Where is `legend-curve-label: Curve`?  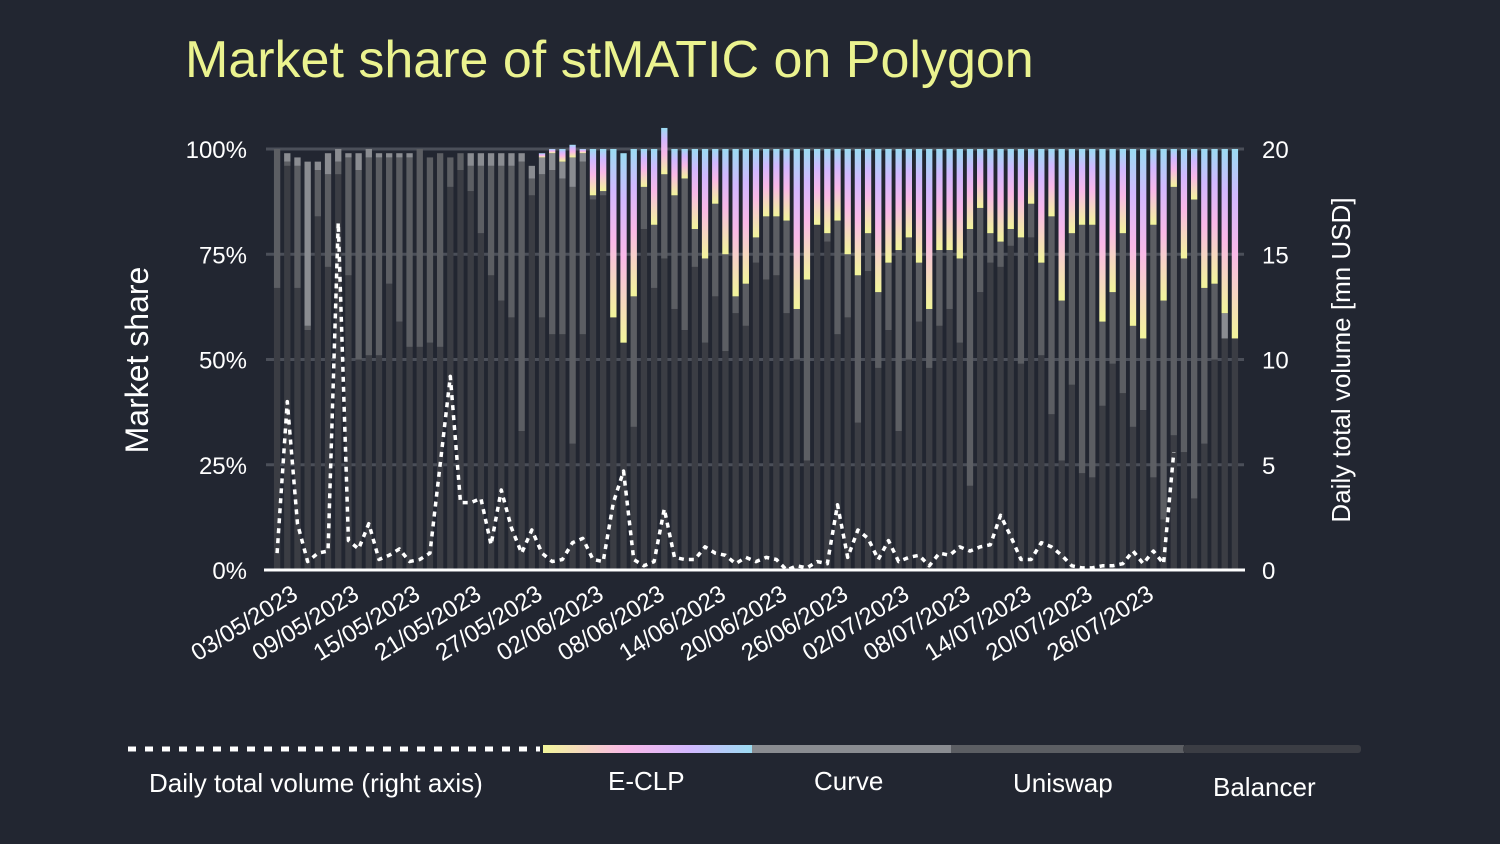
legend-curve-label: Curve is located at coordinates (849, 781).